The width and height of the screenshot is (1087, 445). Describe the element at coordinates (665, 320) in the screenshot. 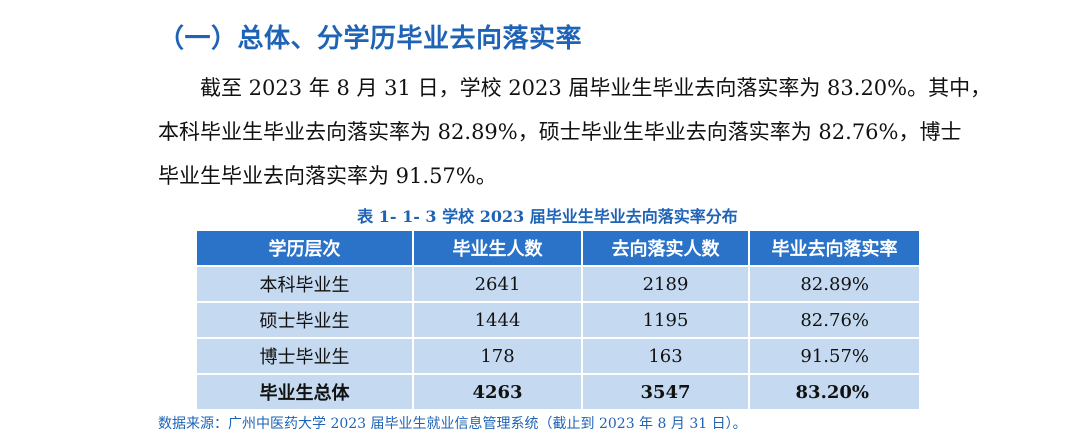

I see `placed-cell: 1195` at that location.